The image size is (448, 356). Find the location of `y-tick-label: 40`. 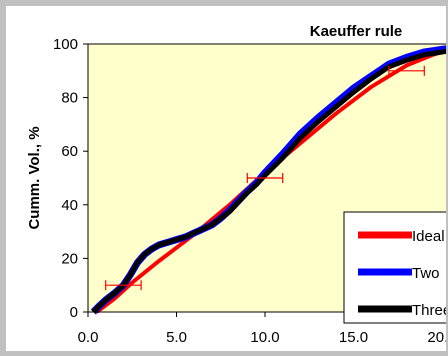

y-tick-label: 40 is located at coordinates (69, 205).